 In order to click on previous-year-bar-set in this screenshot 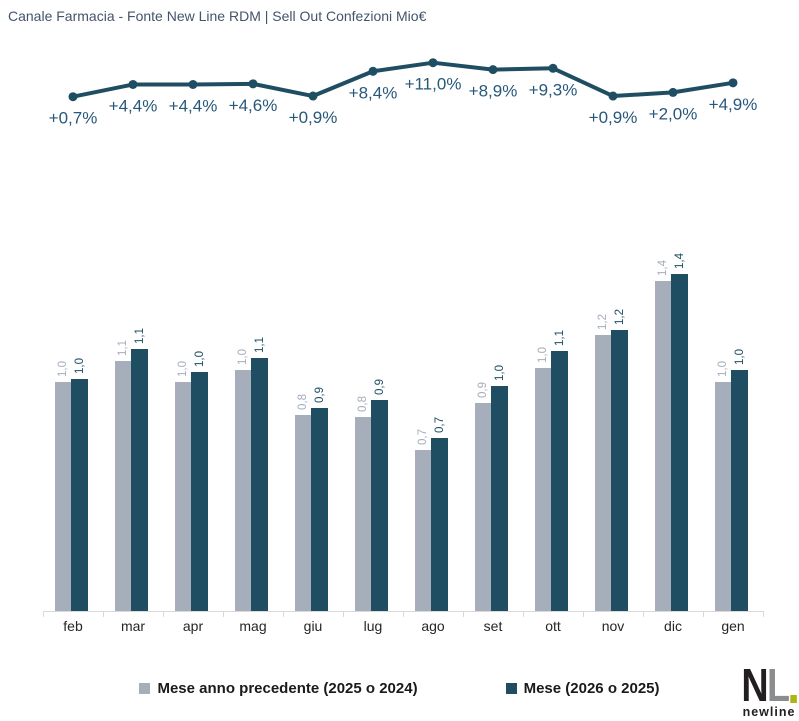, I will do `click(483, 507)`.